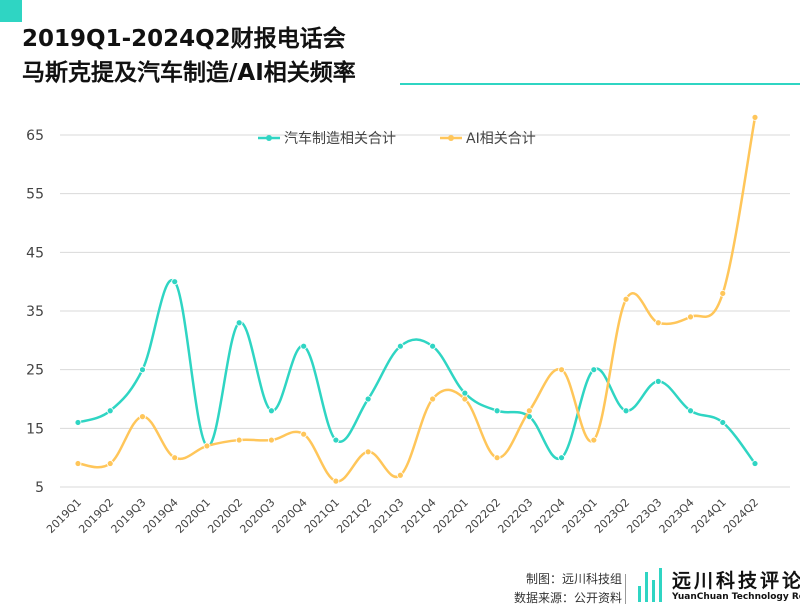 The height and width of the screenshot is (611, 800). Describe the element at coordinates (736, 581) in the screenshot. I see `logo-name: 远川科技评论` at that location.